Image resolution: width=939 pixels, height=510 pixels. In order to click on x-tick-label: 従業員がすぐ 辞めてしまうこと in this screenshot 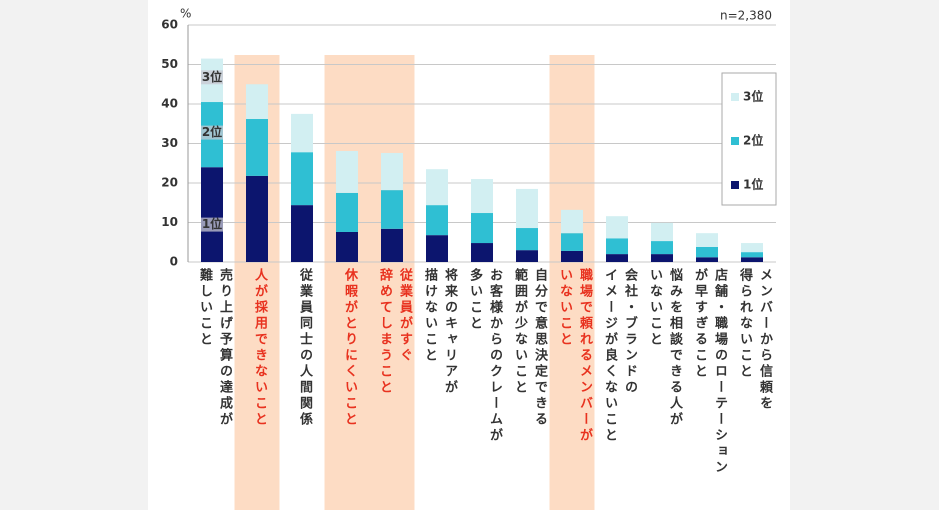, I will do `click(394, 332)`.